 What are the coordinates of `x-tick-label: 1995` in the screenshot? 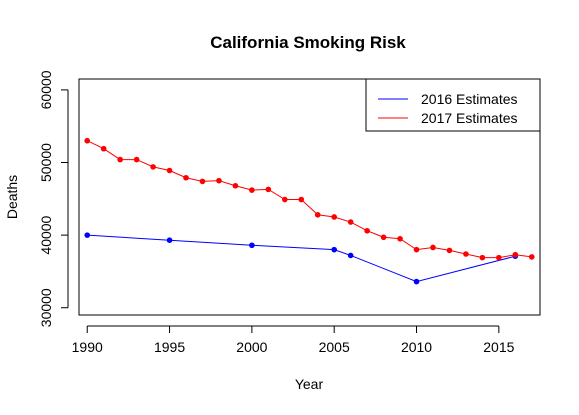 It's located at (169, 347).